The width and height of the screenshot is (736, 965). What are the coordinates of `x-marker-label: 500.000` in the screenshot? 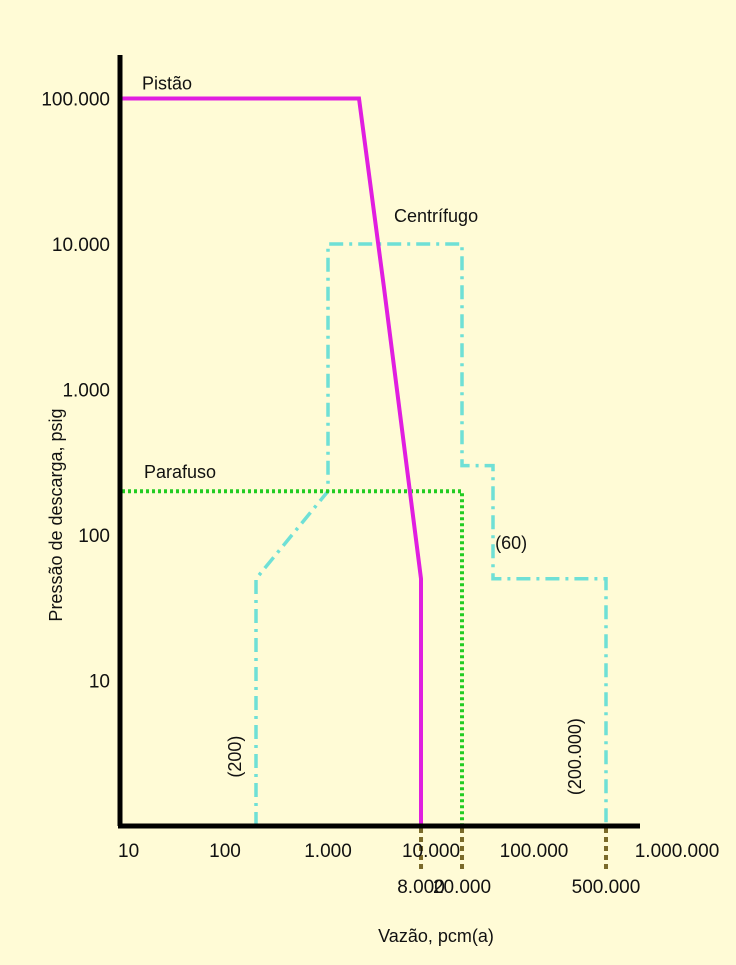 It's located at (606, 887).